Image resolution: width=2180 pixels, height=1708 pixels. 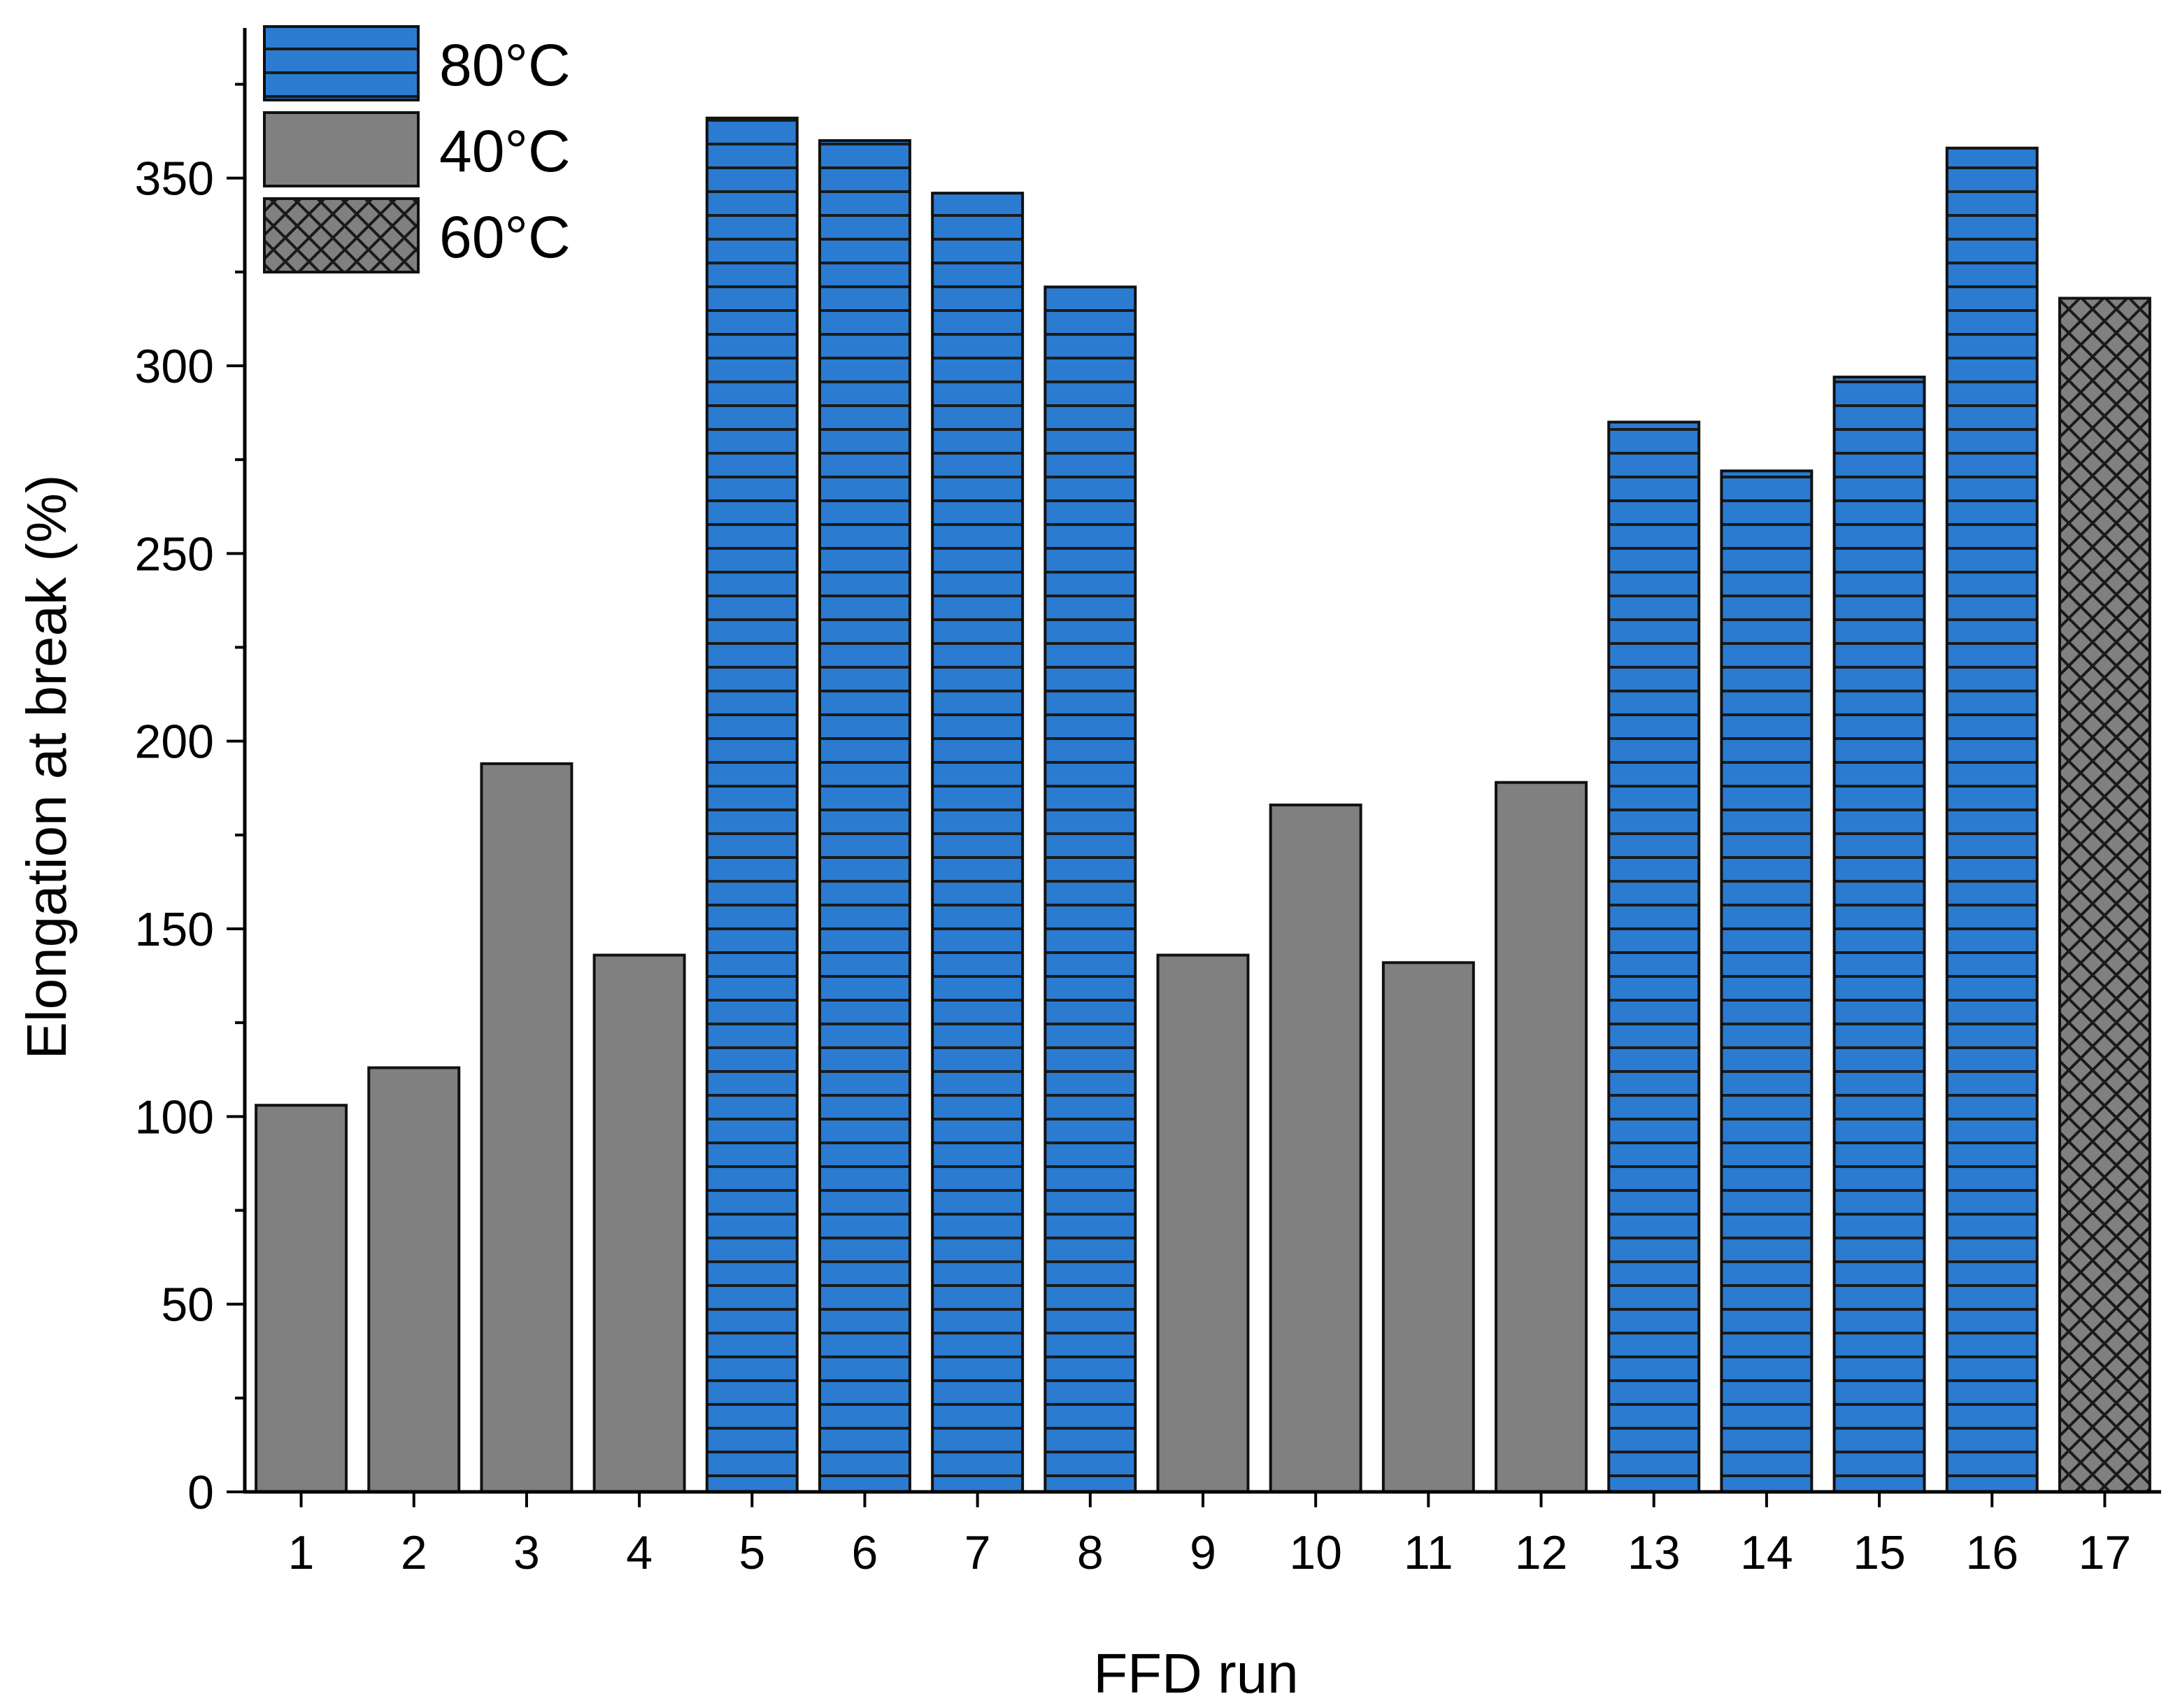 I want to click on x-tick-label: 8, so click(x=1090, y=1552).